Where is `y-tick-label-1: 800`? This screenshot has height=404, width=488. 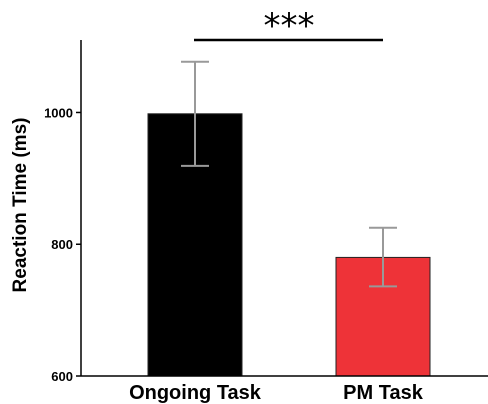
y-tick-label-1: 800 is located at coordinates (62, 244).